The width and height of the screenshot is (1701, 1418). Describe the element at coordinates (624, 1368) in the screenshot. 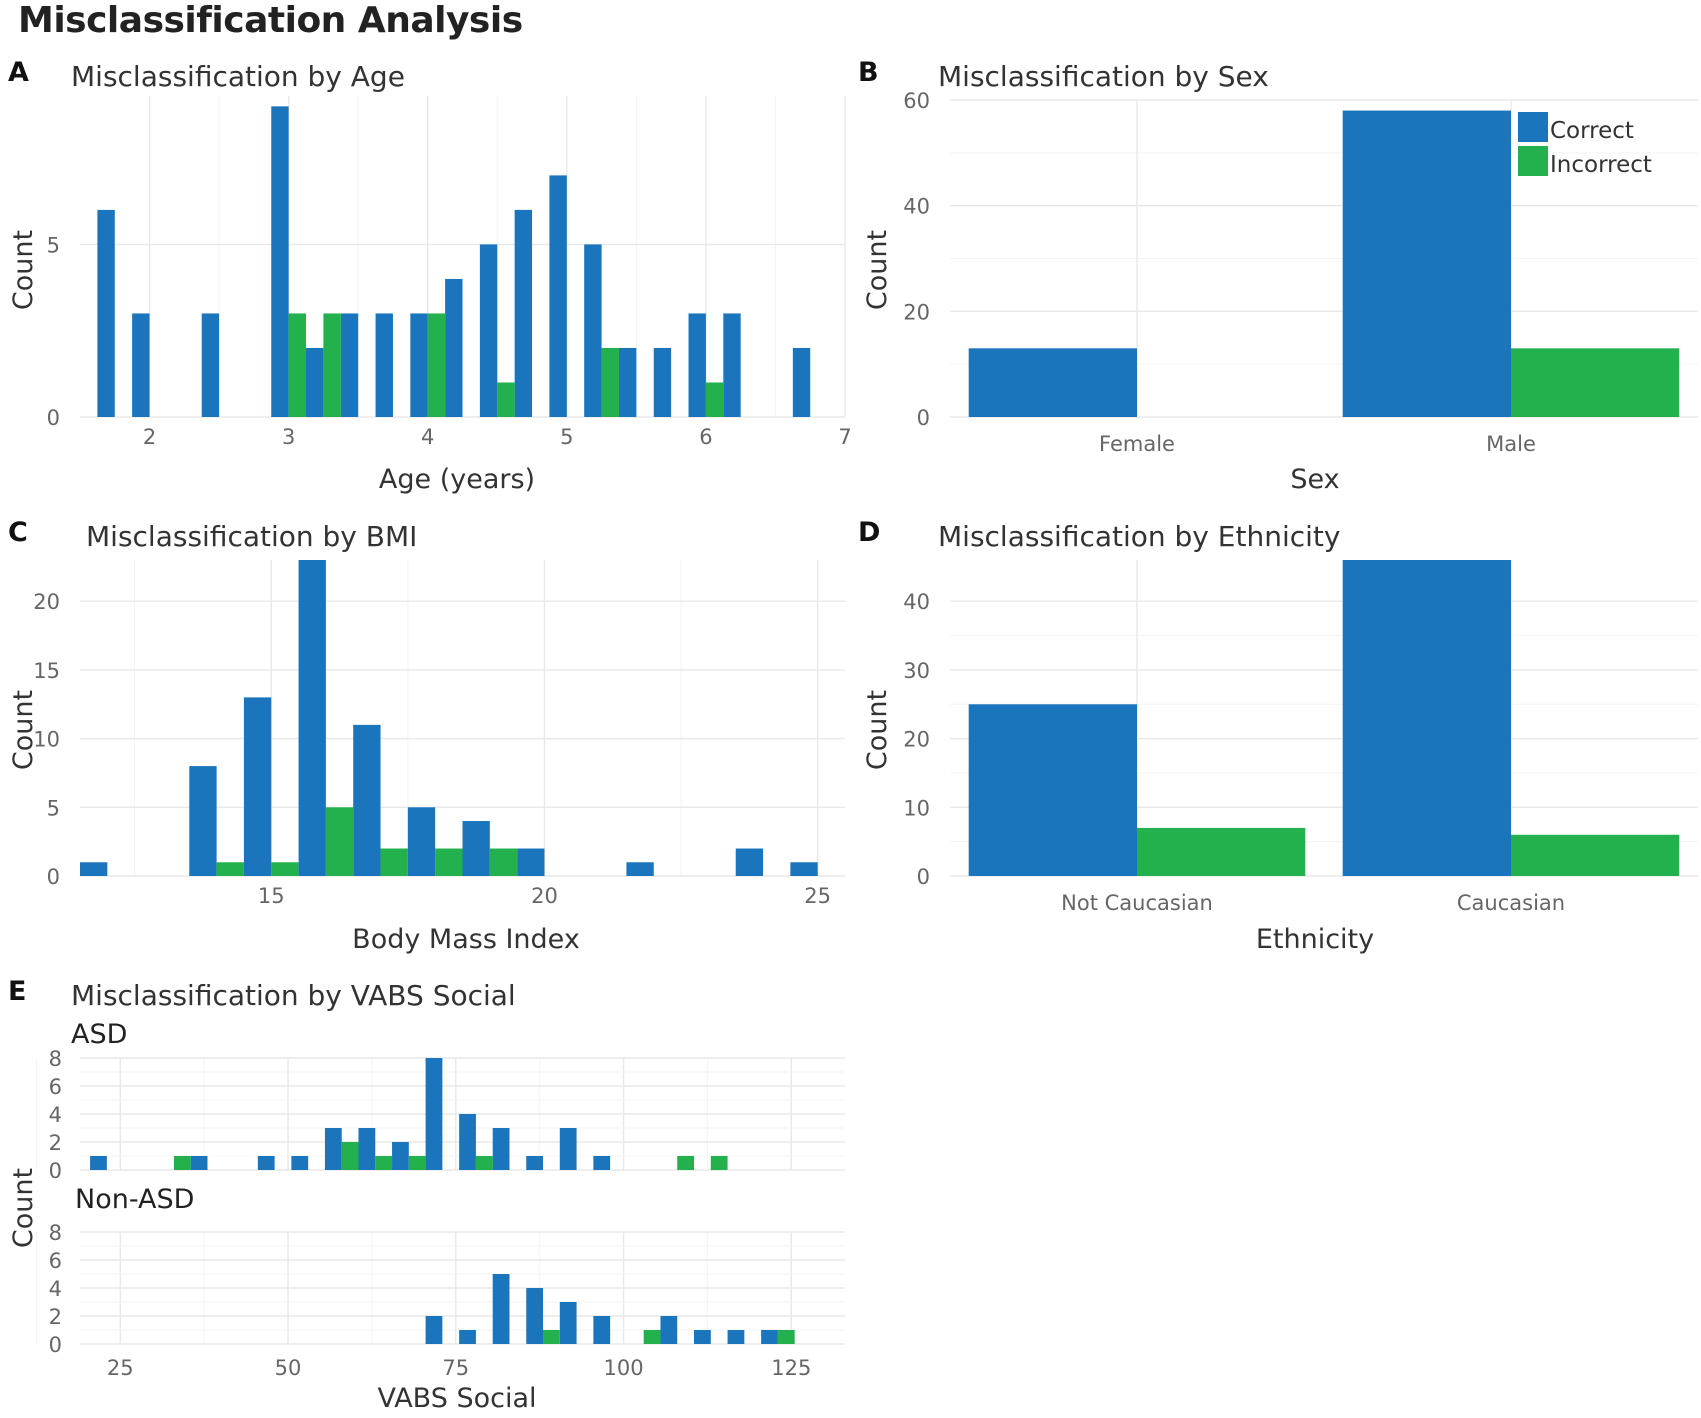

I see `x-tick-label: 100` at that location.